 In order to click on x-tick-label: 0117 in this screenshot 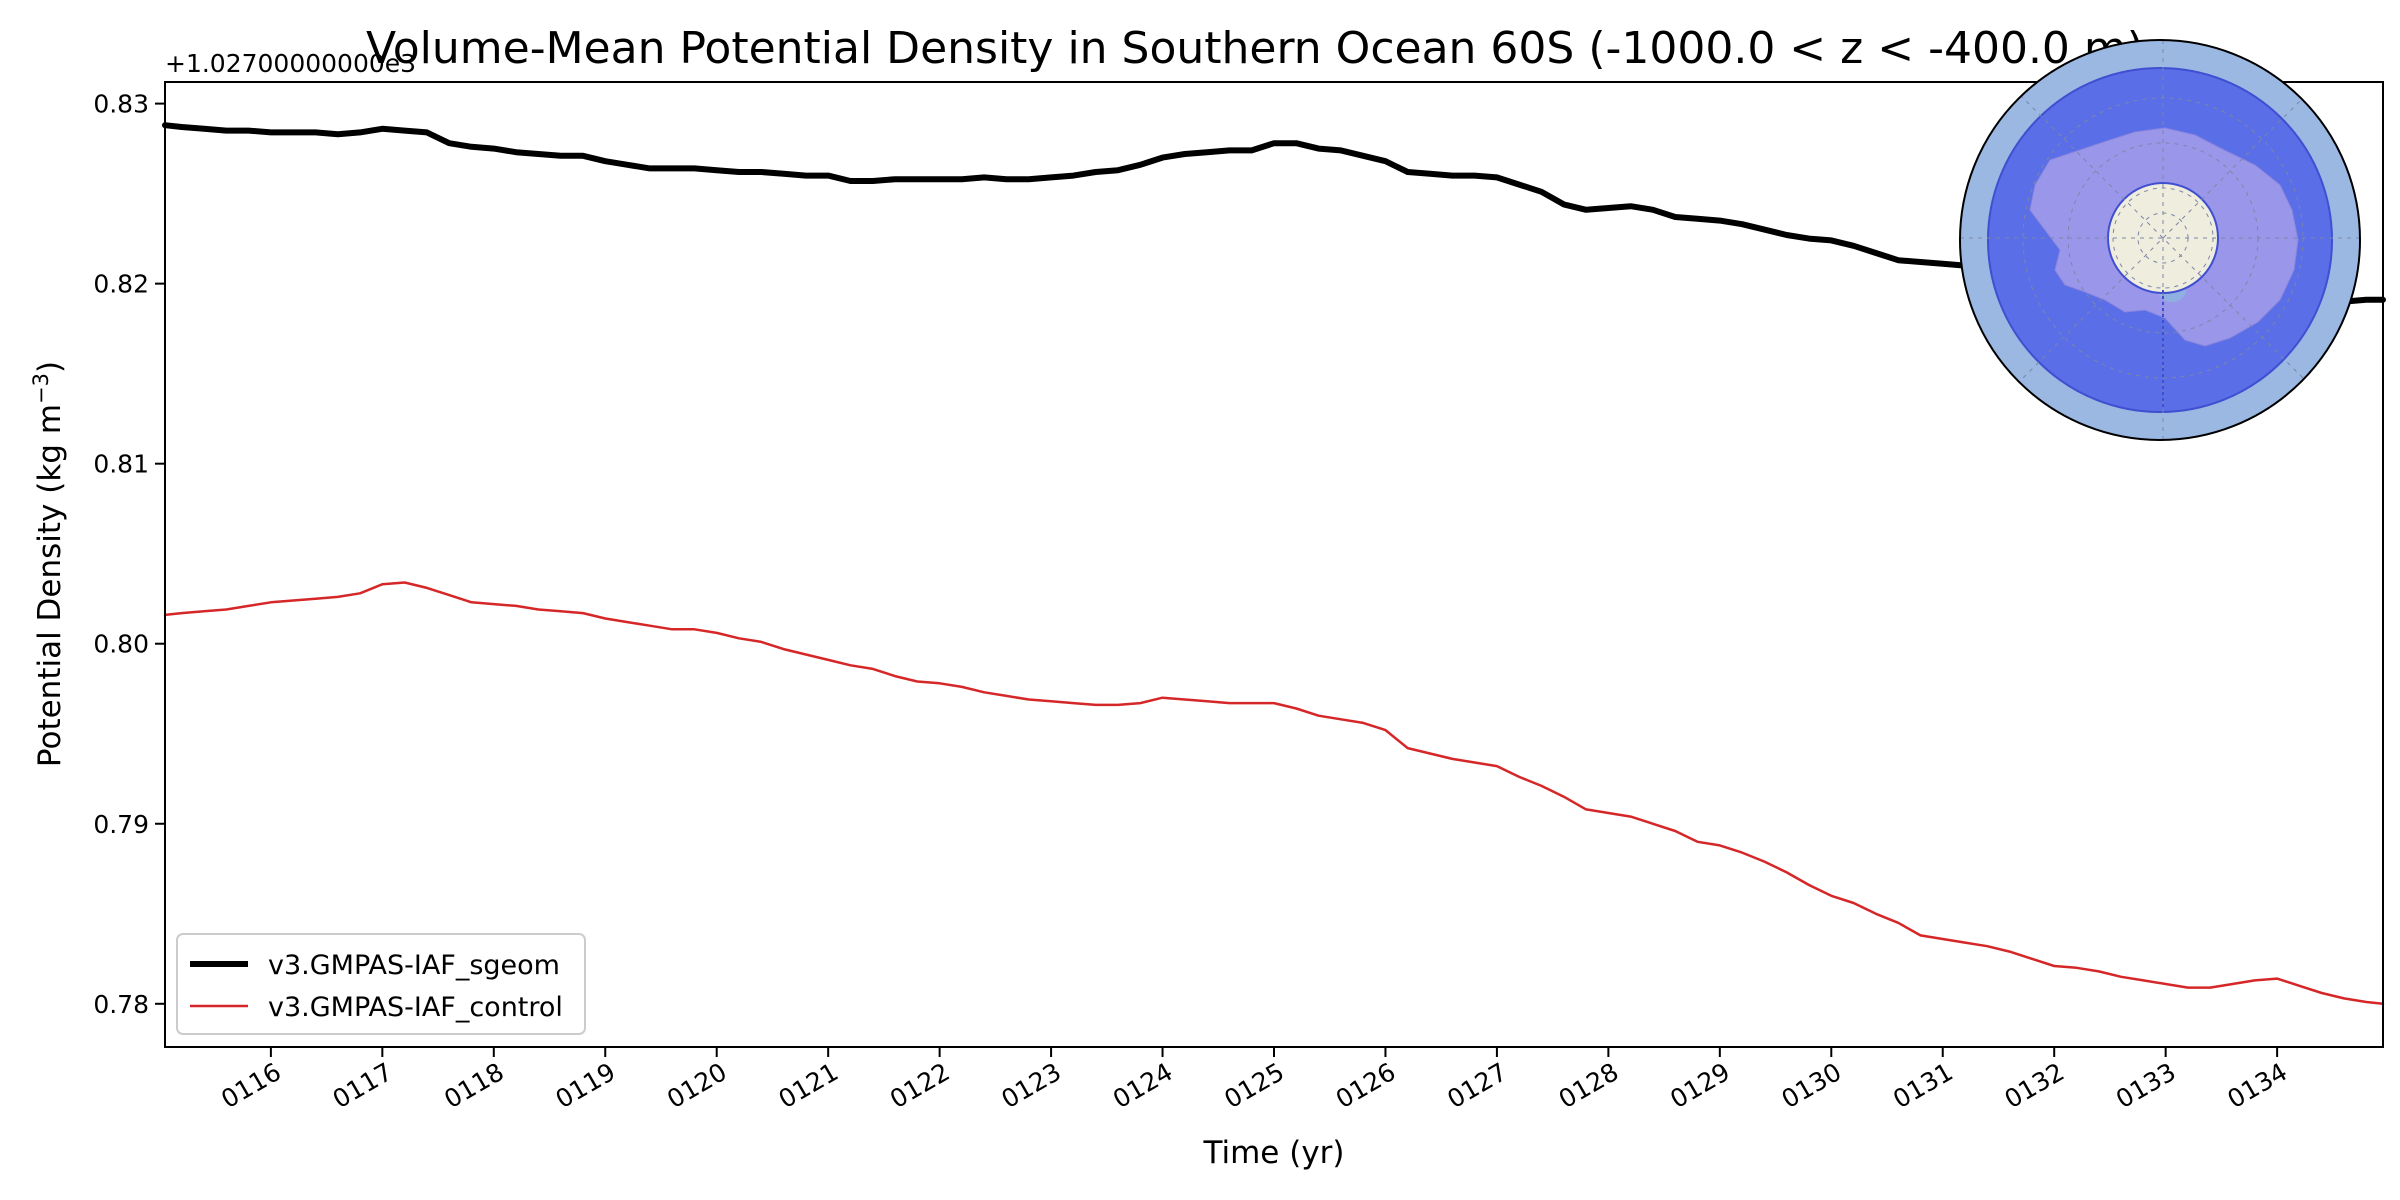, I will do `click(363, 1085)`.